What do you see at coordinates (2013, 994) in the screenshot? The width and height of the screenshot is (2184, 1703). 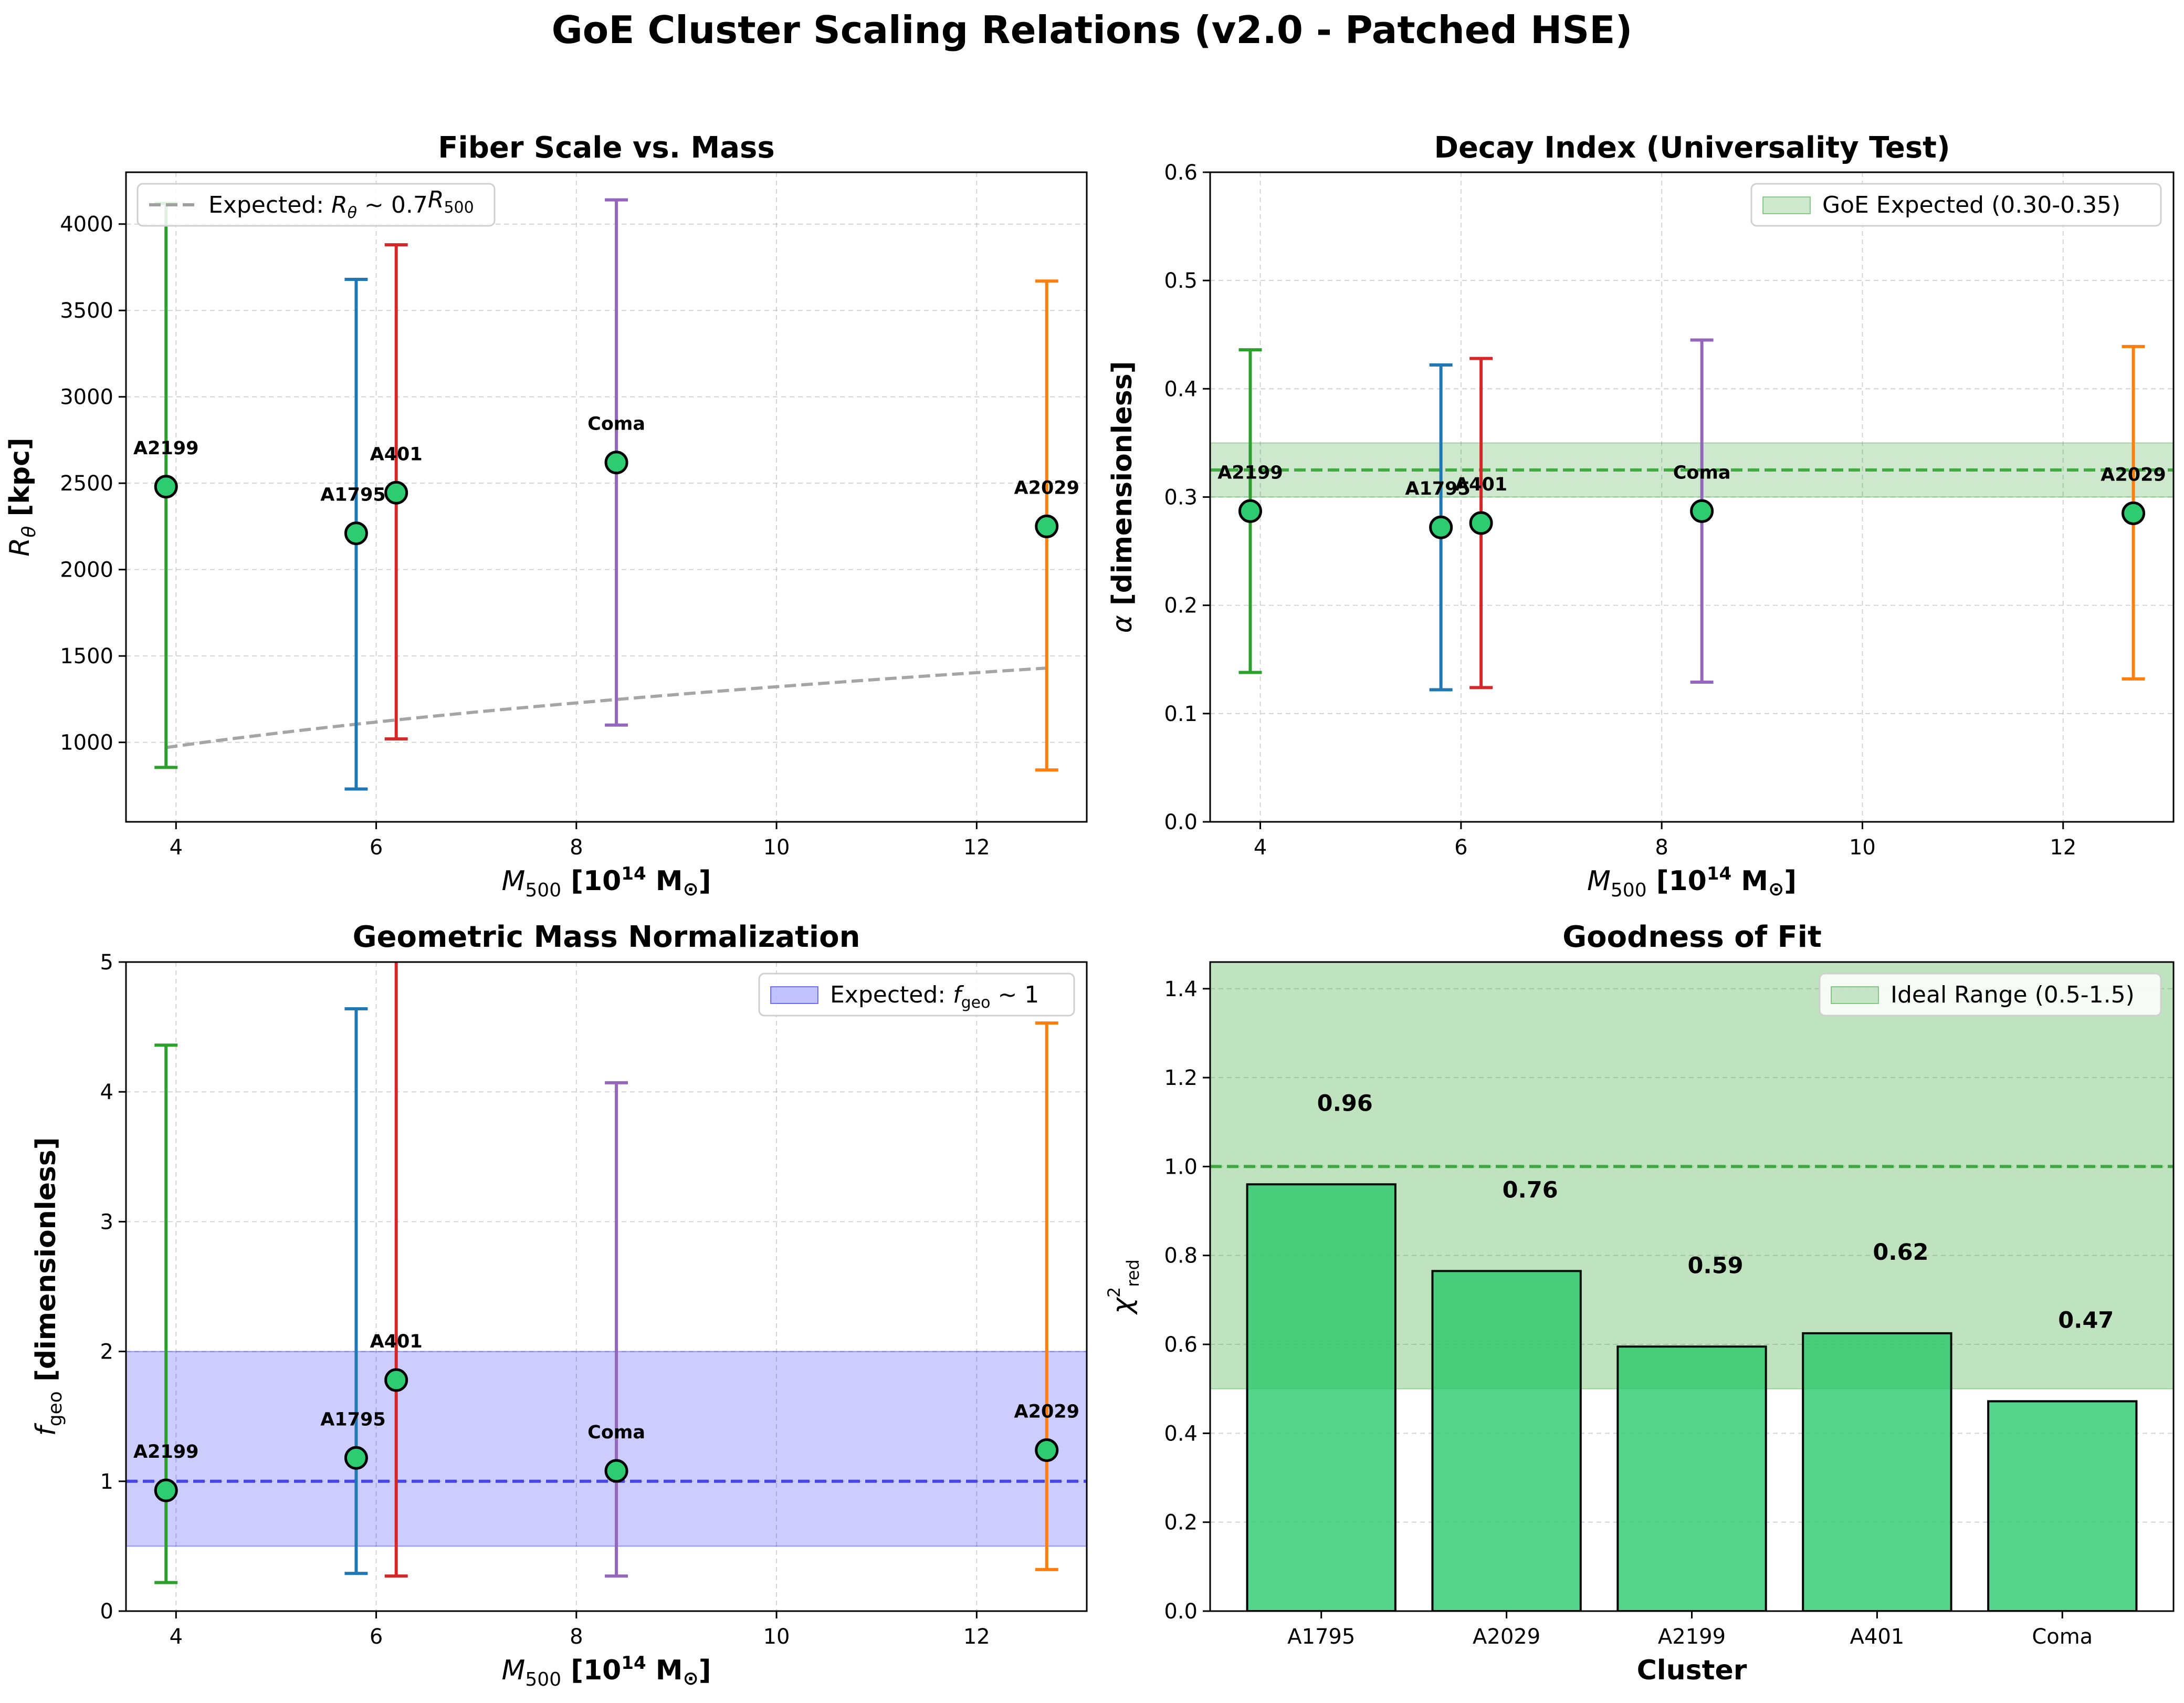 I see `legend-label: Ideal Range (0.5-1.5)` at bounding box center [2013, 994].